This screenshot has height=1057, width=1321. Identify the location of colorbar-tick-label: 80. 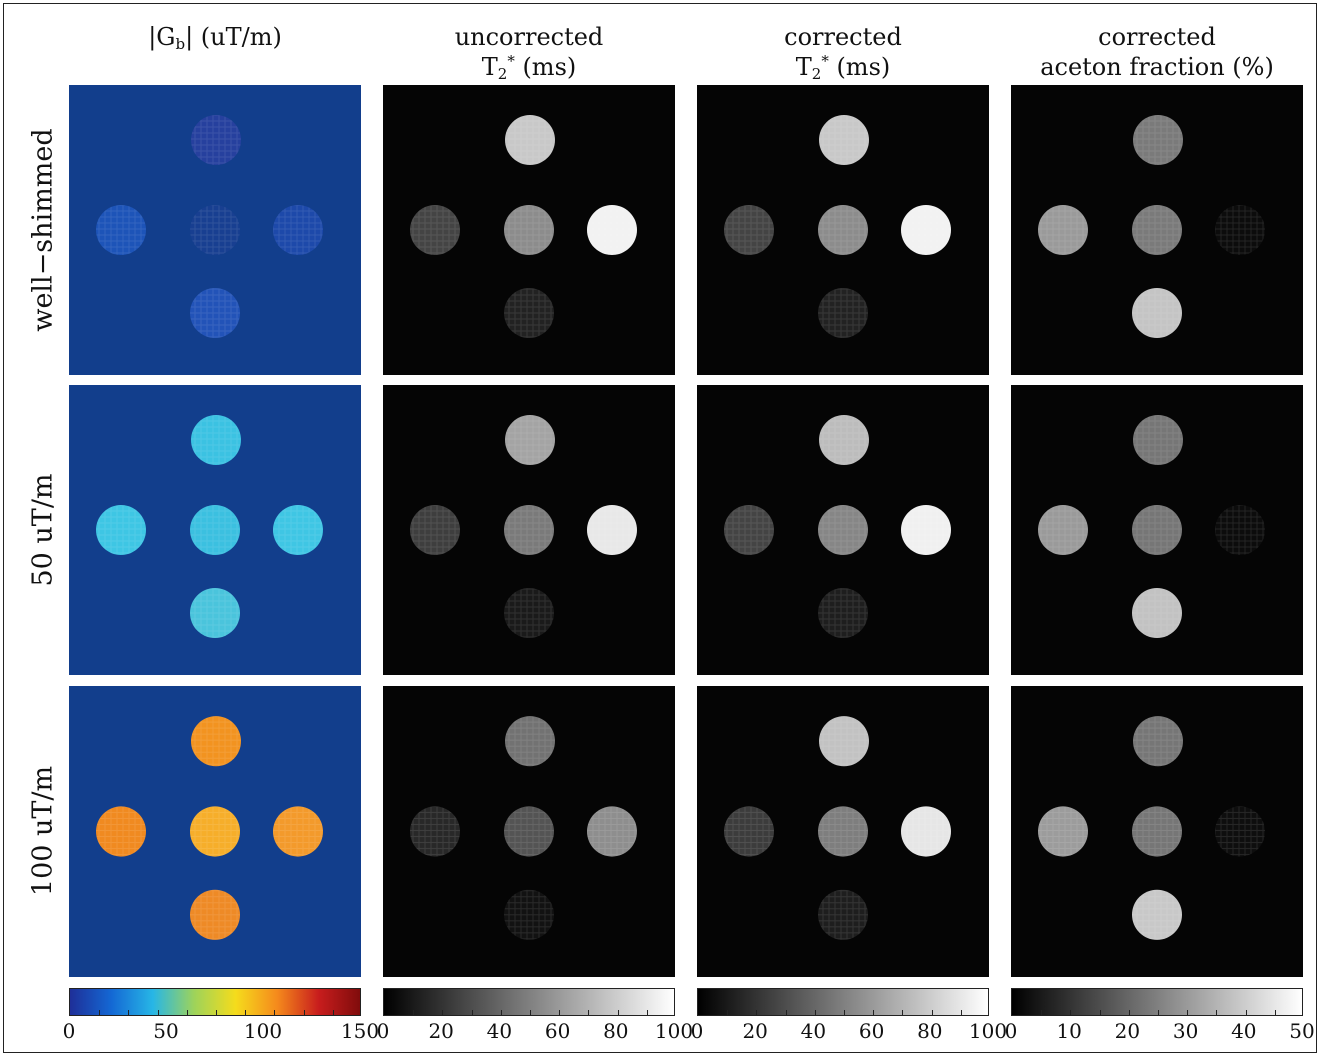
(616, 1031).